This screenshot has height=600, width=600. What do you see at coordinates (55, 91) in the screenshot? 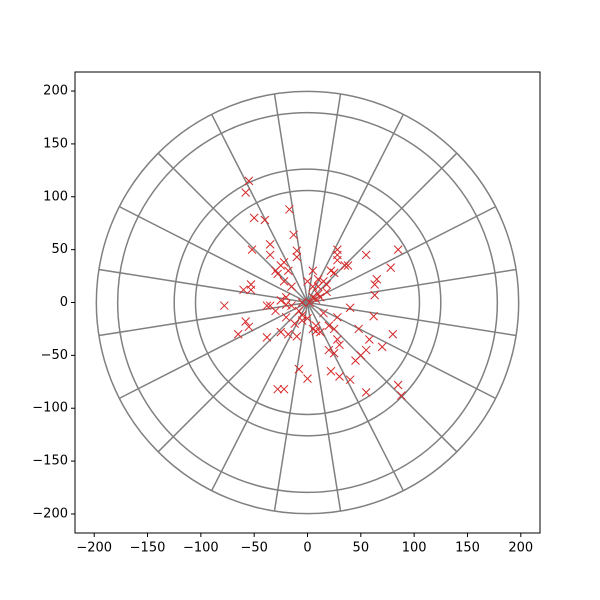
I see `y-tick-label: 200` at bounding box center [55, 91].